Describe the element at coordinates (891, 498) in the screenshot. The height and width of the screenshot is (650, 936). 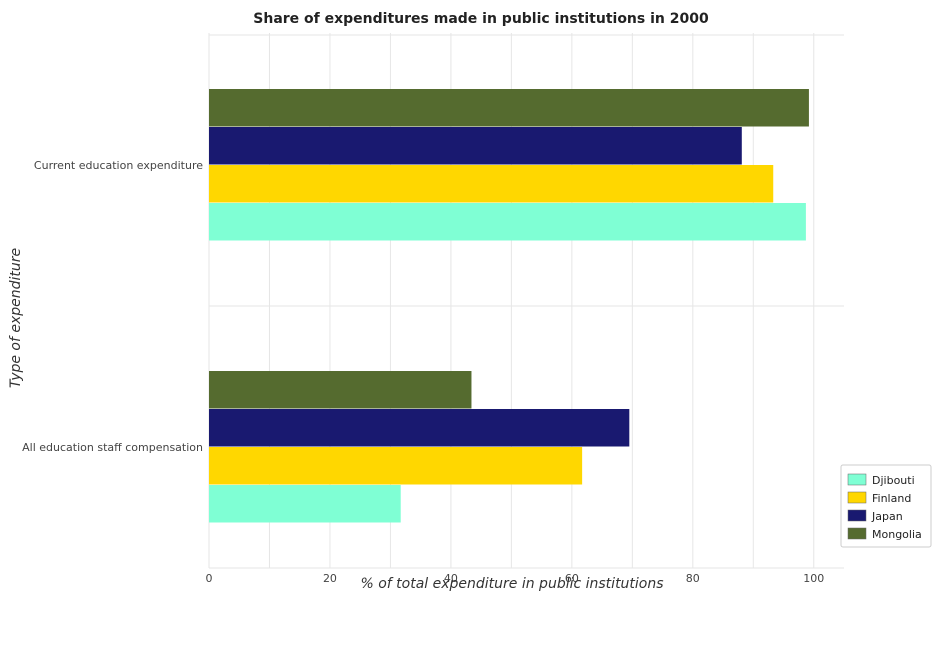
I see `legend-label-finland: Finland` at that location.